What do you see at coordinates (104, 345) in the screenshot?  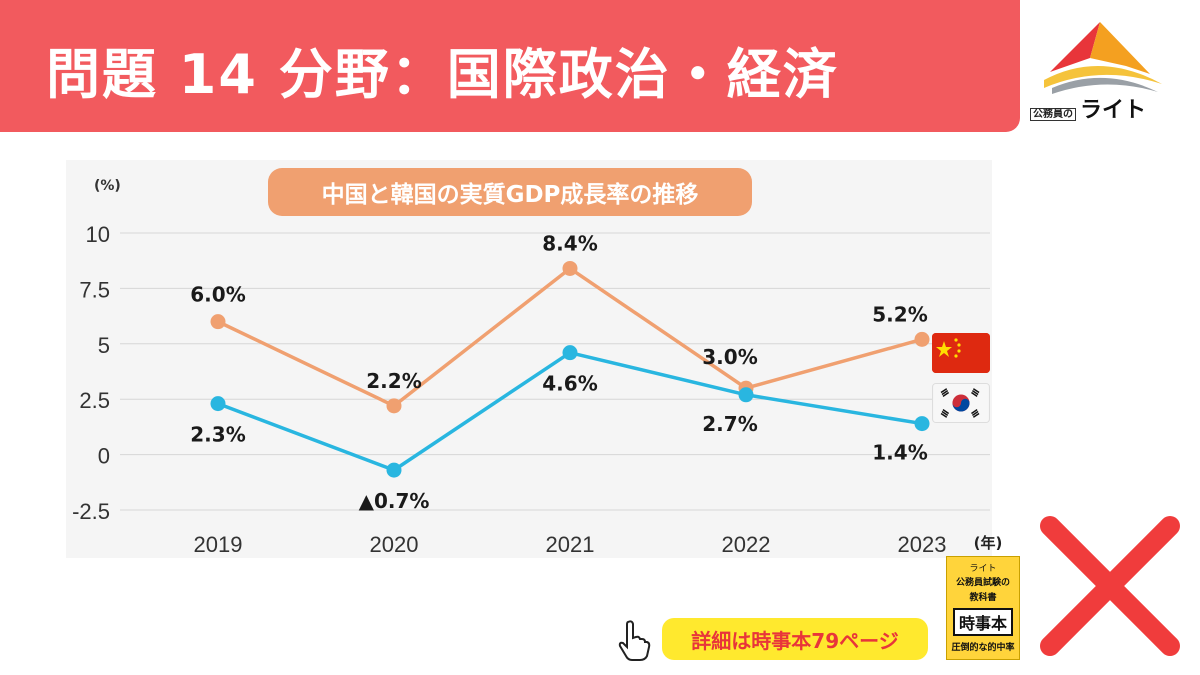 I see `y-tick-label: 5` at bounding box center [104, 345].